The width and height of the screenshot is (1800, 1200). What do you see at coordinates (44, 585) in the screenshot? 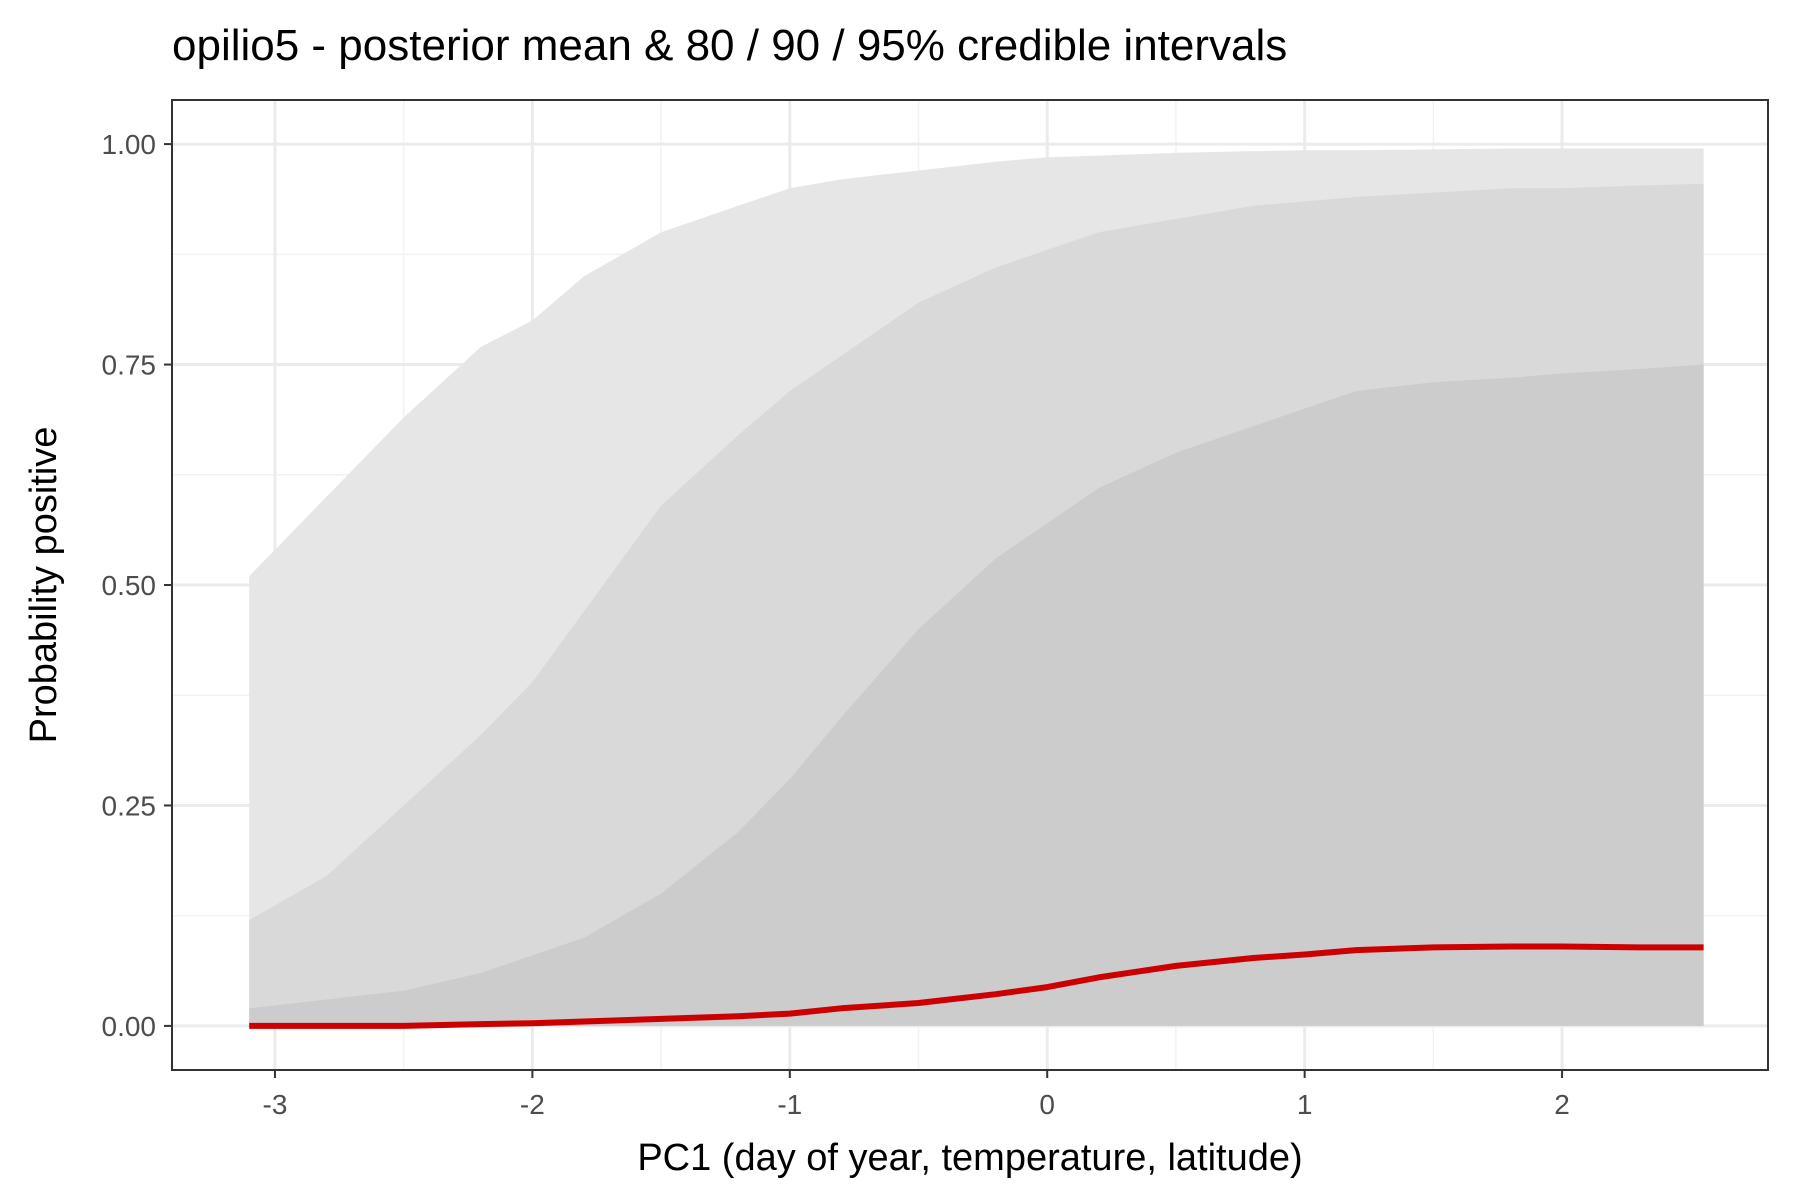
I see `y-axis-title: Probability positive` at bounding box center [44, 585].